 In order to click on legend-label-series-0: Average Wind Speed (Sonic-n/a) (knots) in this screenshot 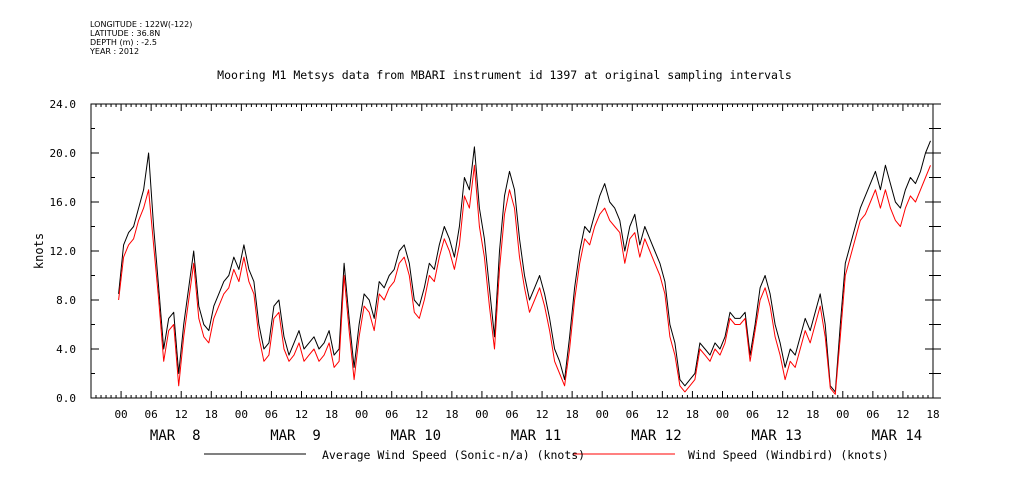, I will do `click(454, 455)`.